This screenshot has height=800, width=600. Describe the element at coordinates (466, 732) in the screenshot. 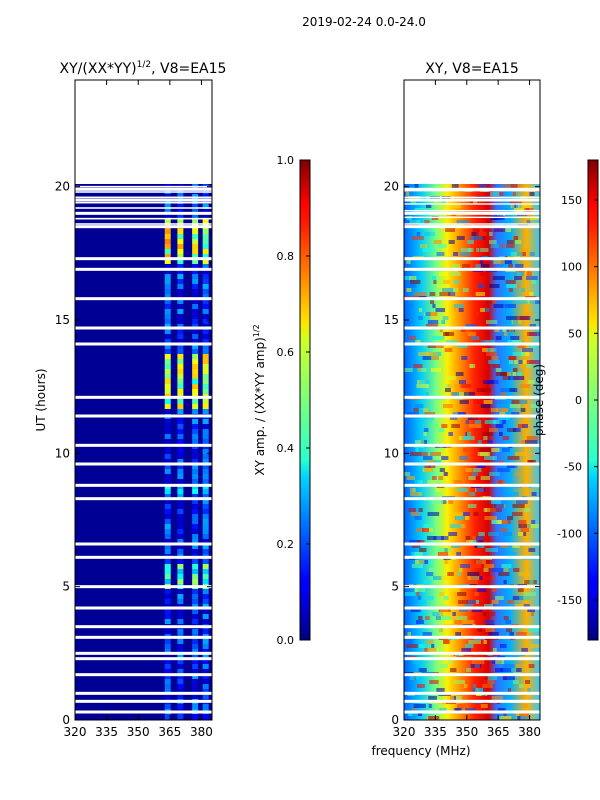

I see `right-x-tick-label: 350` at that location.